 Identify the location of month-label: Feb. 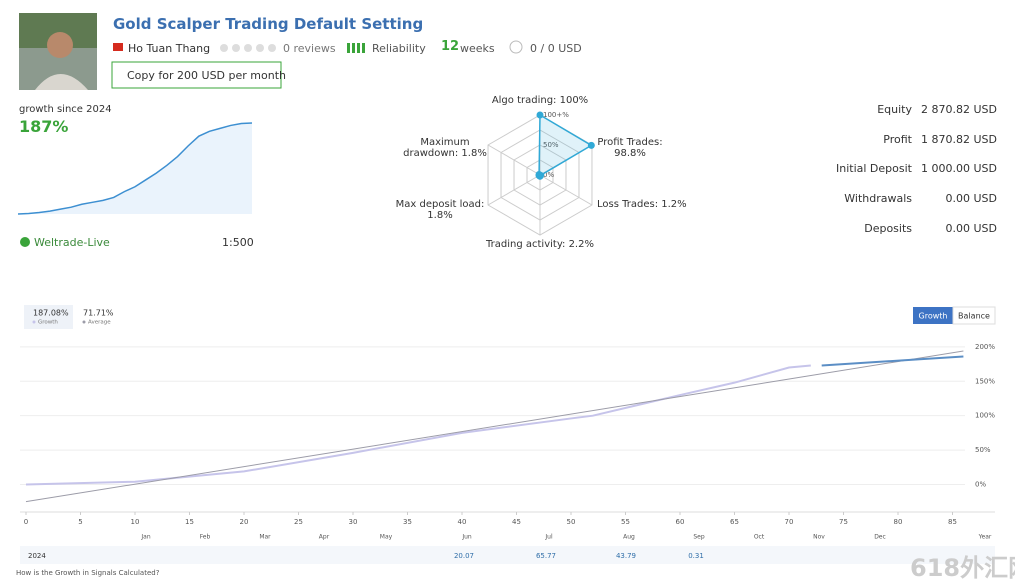
(205, 537).